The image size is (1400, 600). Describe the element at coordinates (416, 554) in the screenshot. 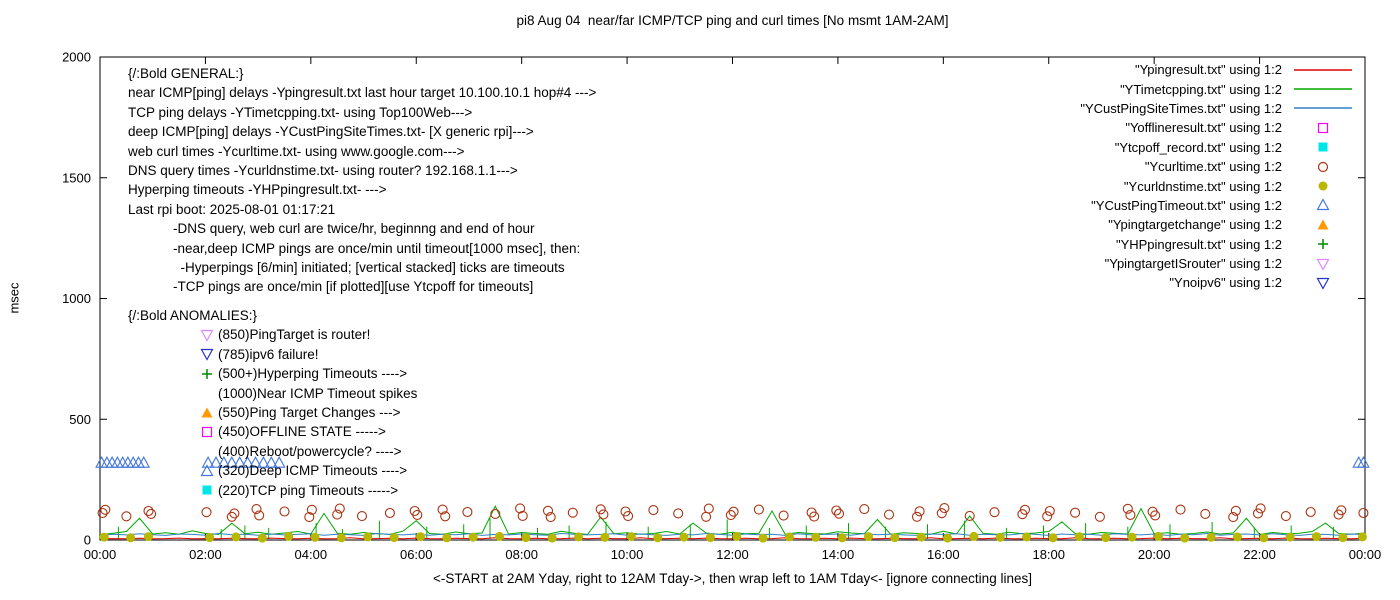

I see `x-tick-label: 06:00` at that location.